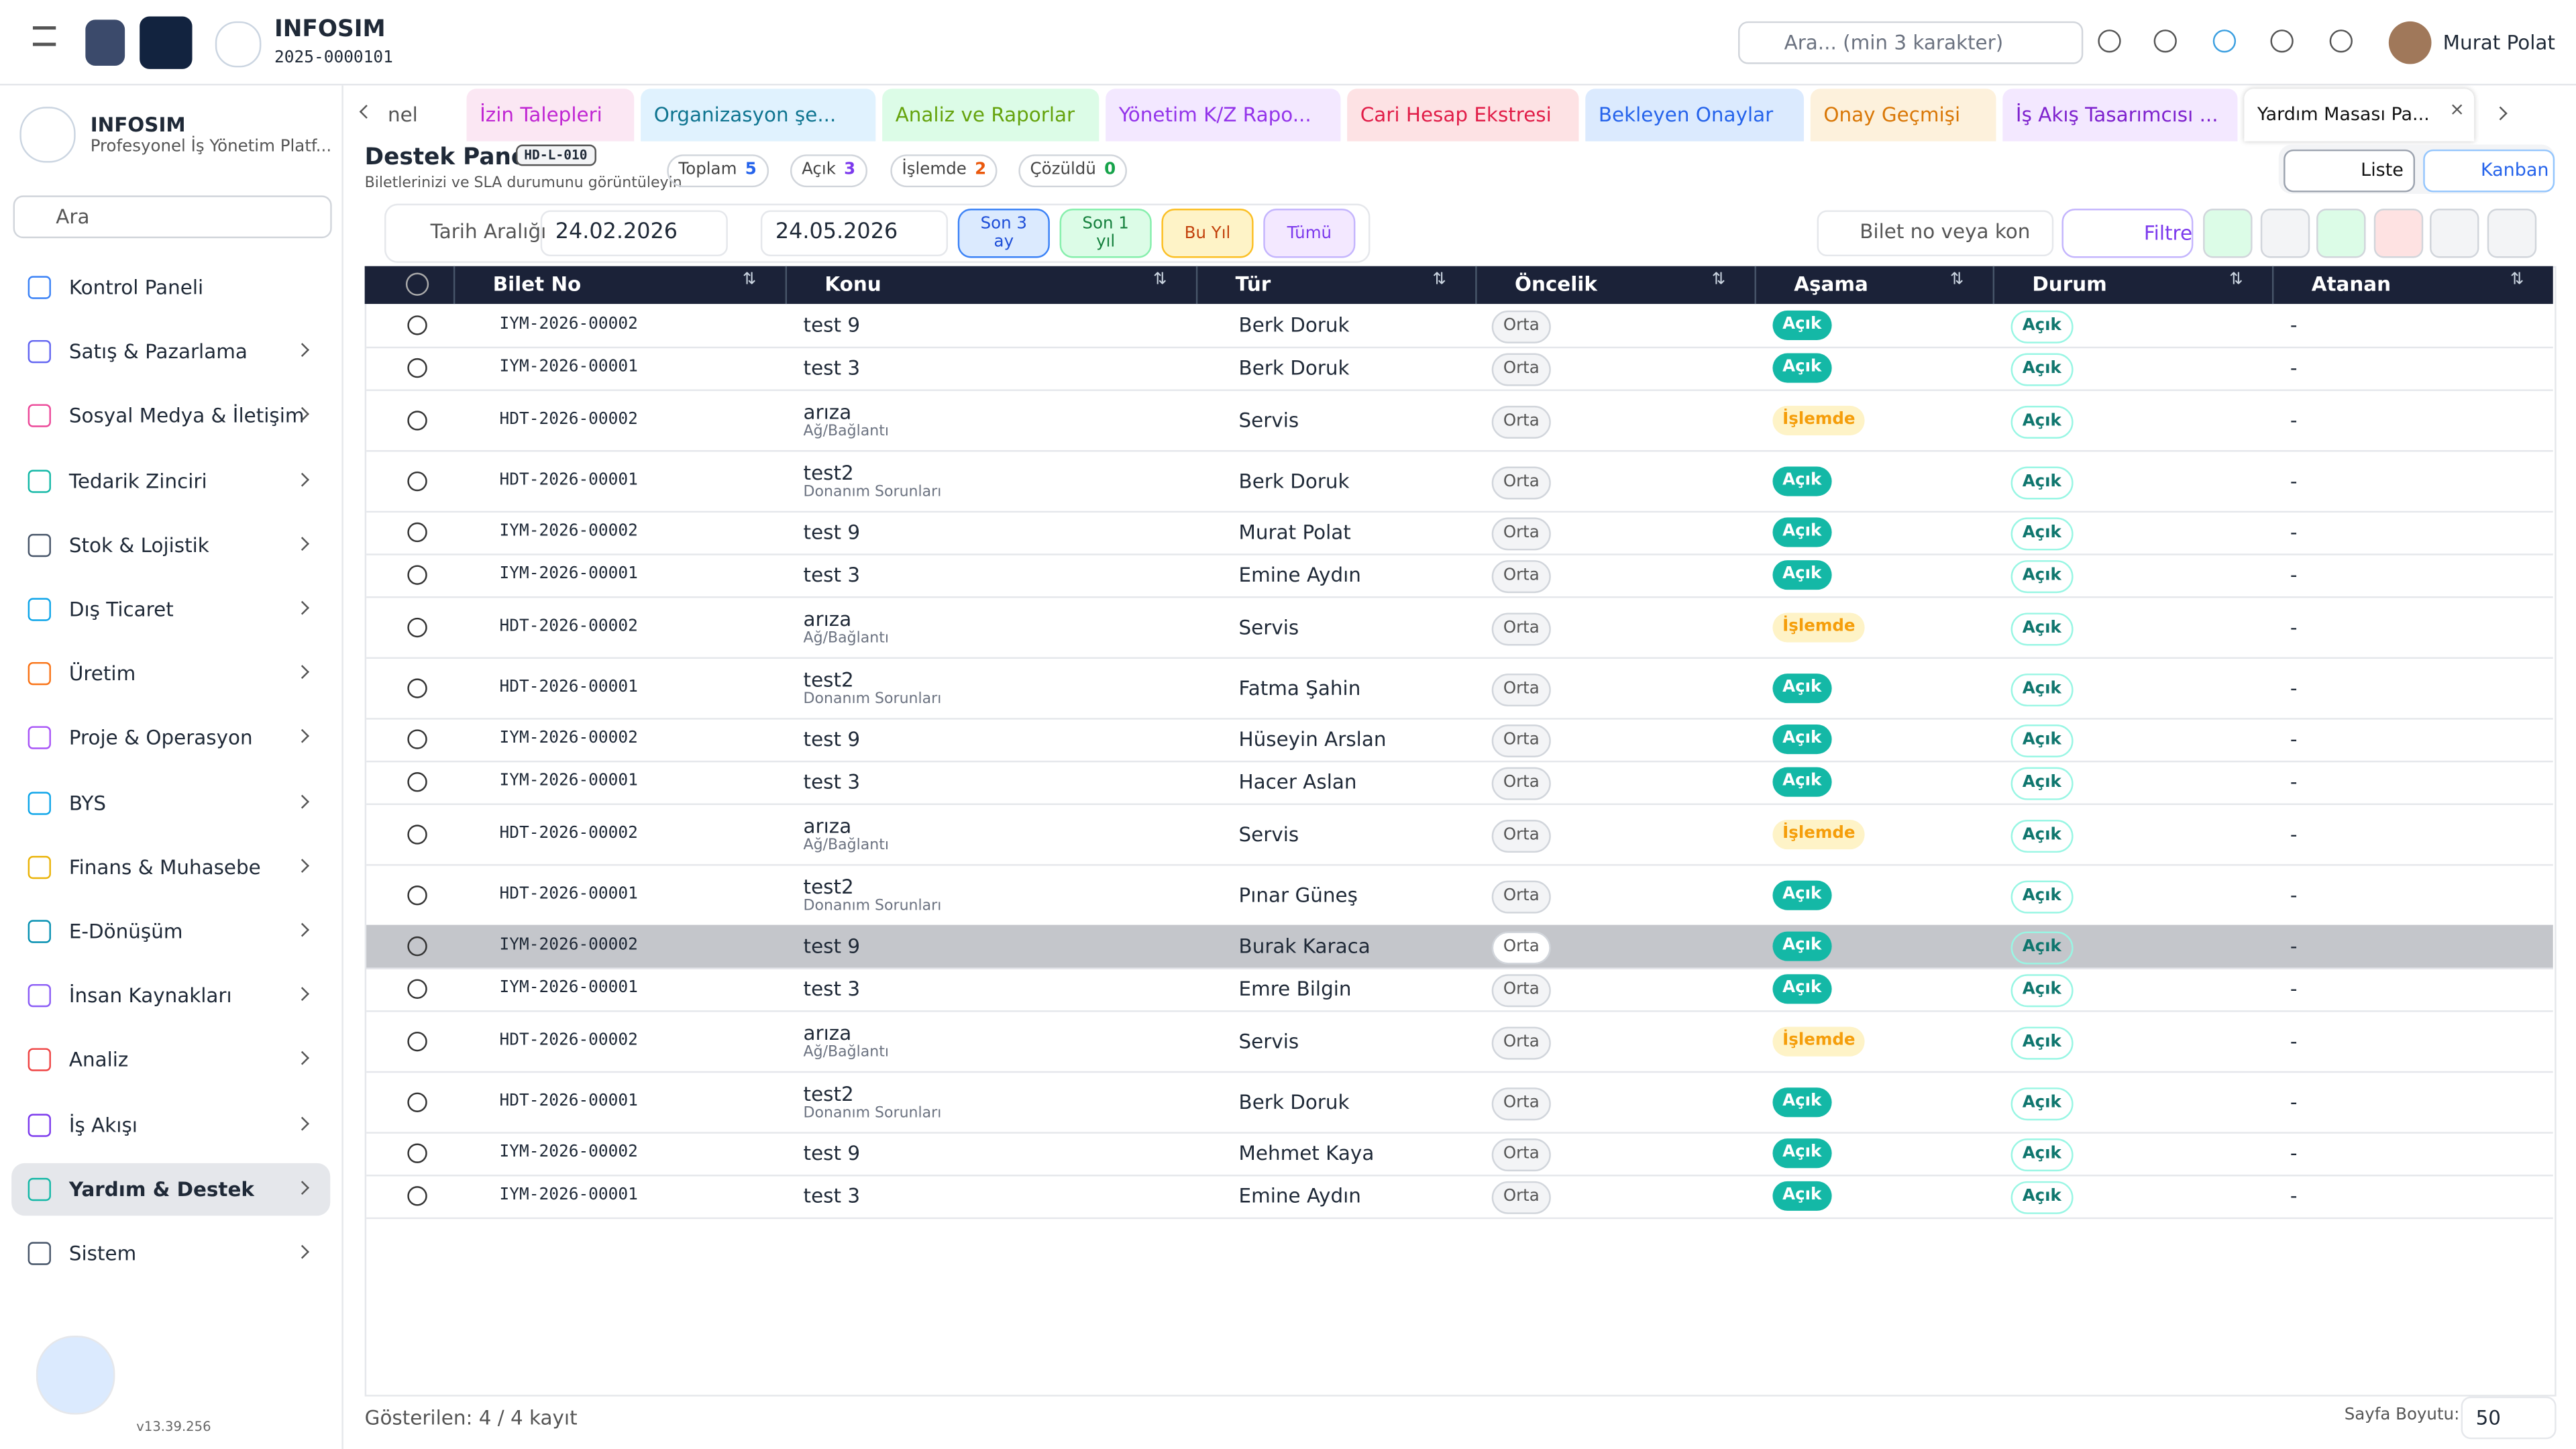 Image resolution: width=2576 pixels, height=1449 pixels. I want to click on user-avatar, so click(2410, 42).